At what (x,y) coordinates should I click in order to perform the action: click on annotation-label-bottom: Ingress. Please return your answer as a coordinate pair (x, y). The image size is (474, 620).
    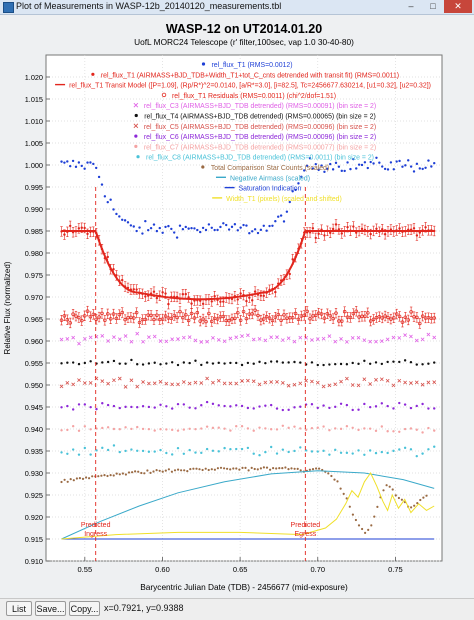
    Looking at the image, I should click on (95, 534).